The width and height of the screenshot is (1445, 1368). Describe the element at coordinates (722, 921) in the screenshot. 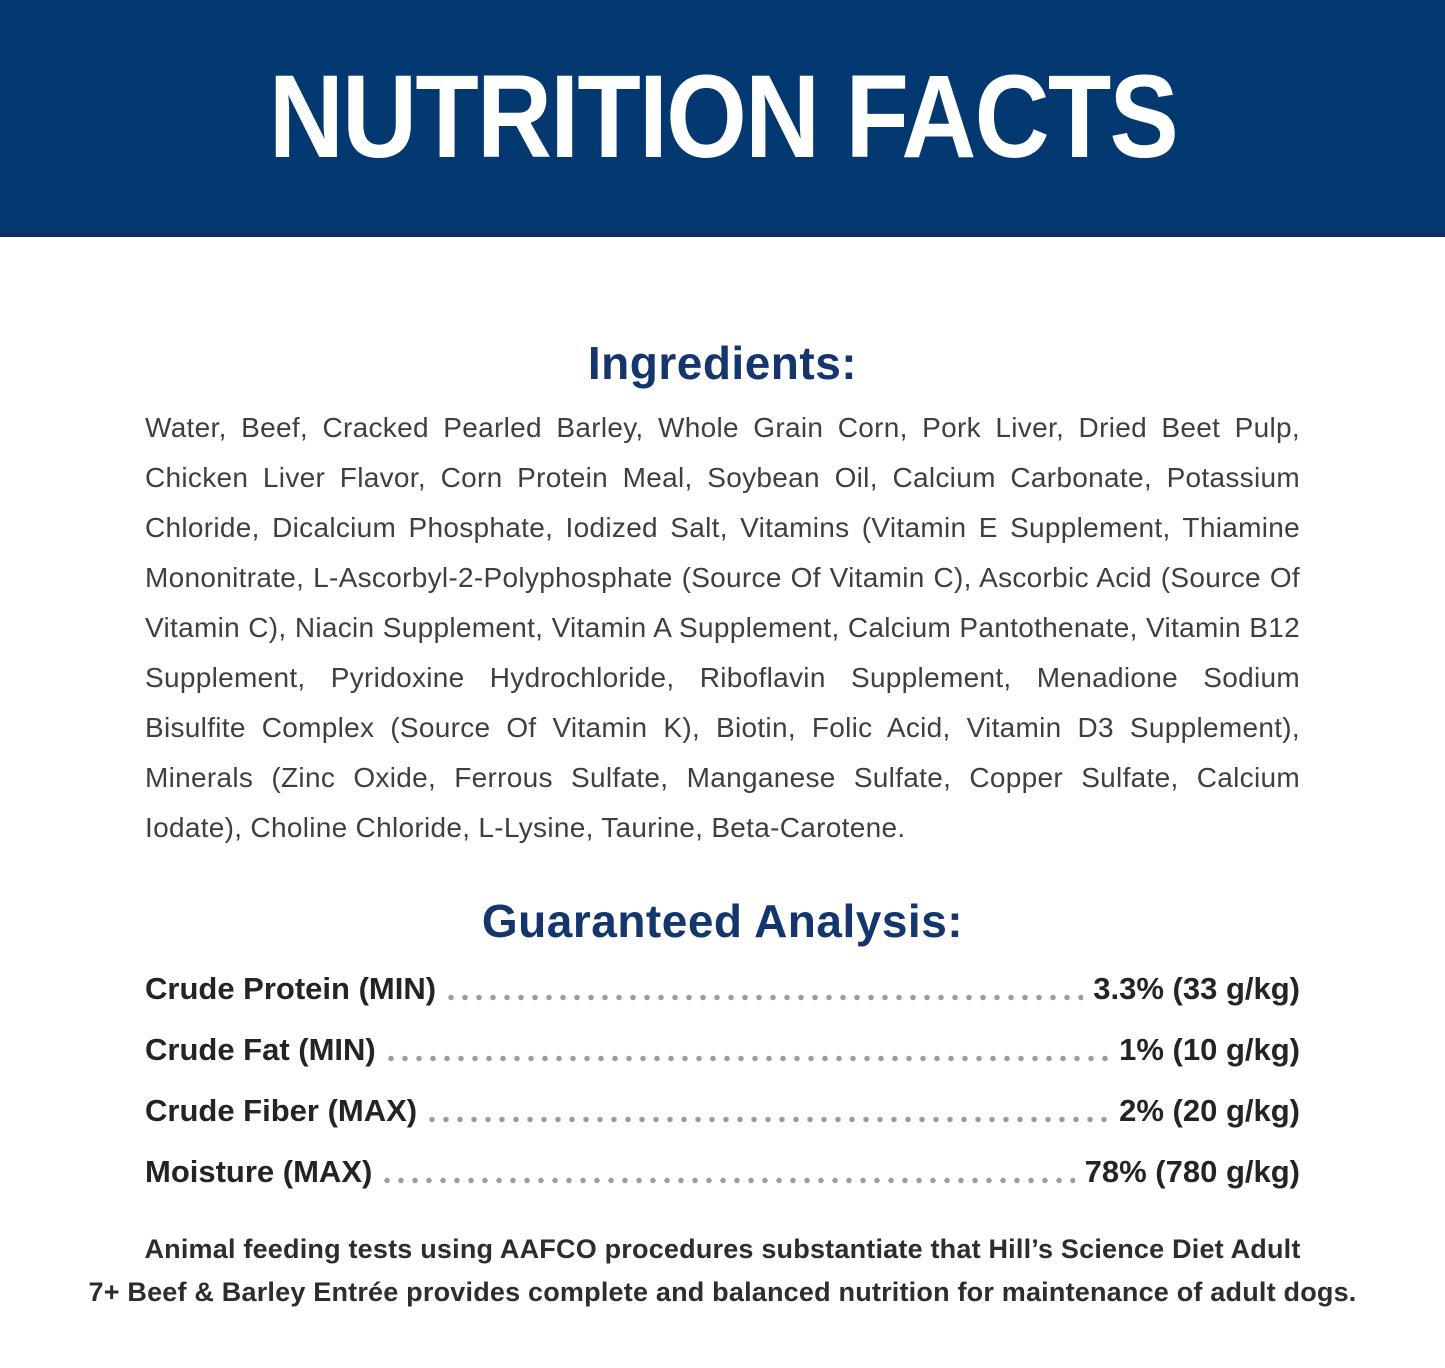

I see `guaranteed-analysis-heading: Guaranteed Analysis:` at that location.